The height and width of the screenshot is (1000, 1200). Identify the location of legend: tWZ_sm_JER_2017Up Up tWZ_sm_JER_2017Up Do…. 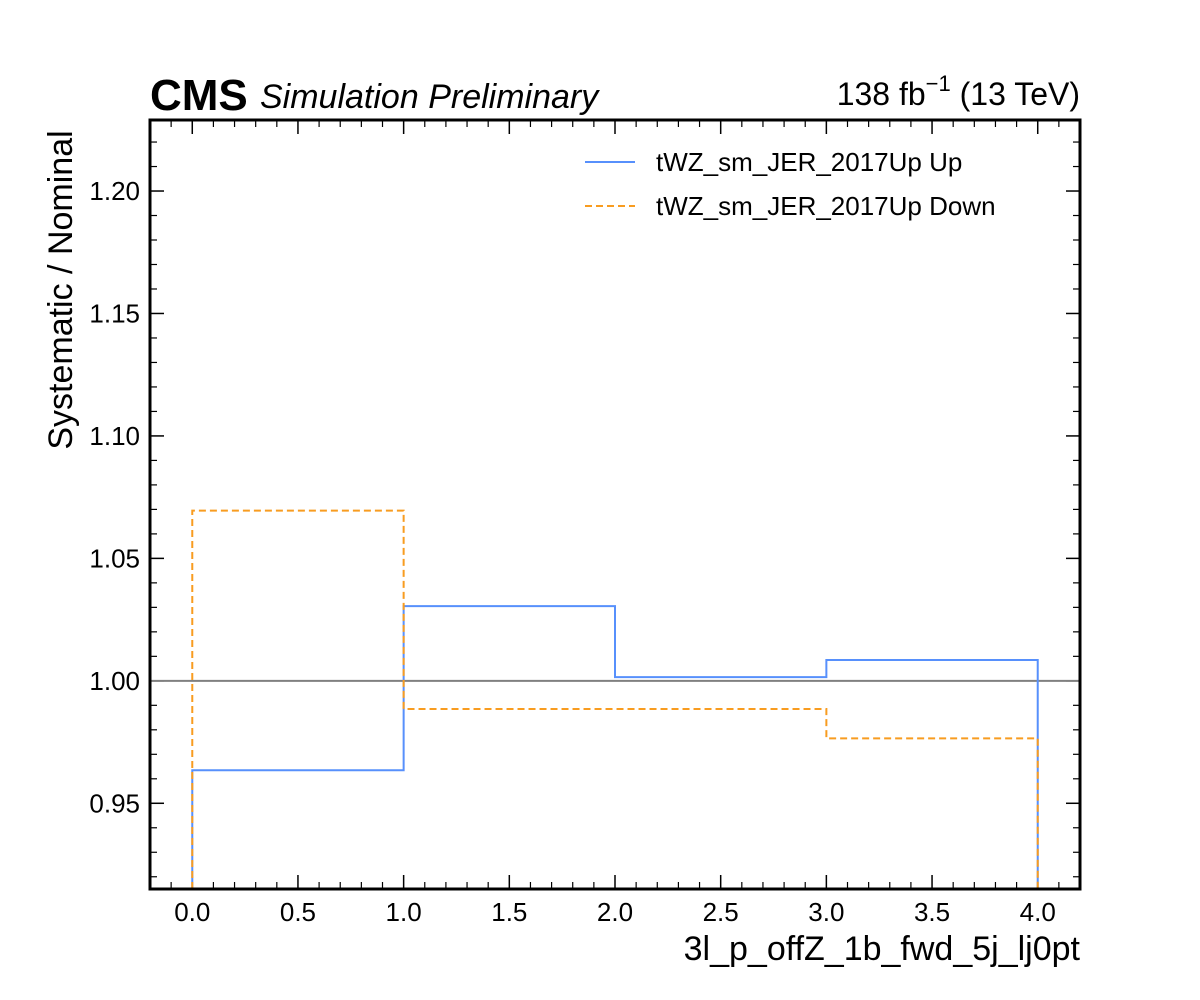
(790, 184).